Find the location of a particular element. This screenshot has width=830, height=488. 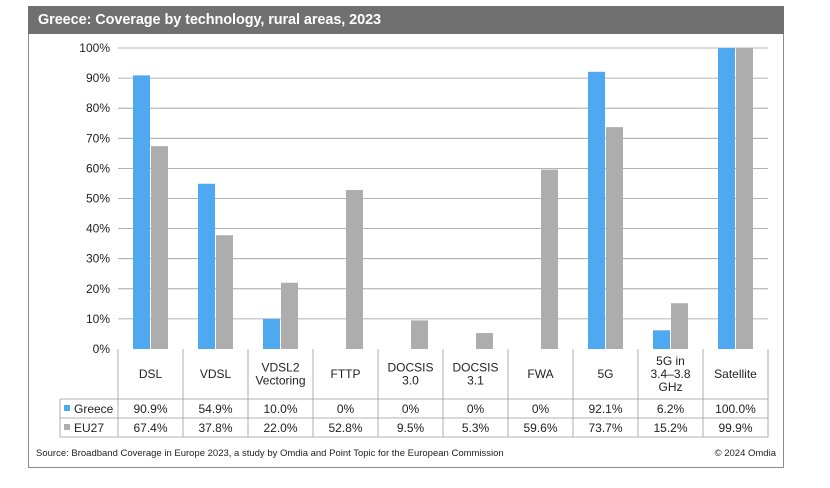

y-tick-label: 50% is located at coordinates (98, 199).